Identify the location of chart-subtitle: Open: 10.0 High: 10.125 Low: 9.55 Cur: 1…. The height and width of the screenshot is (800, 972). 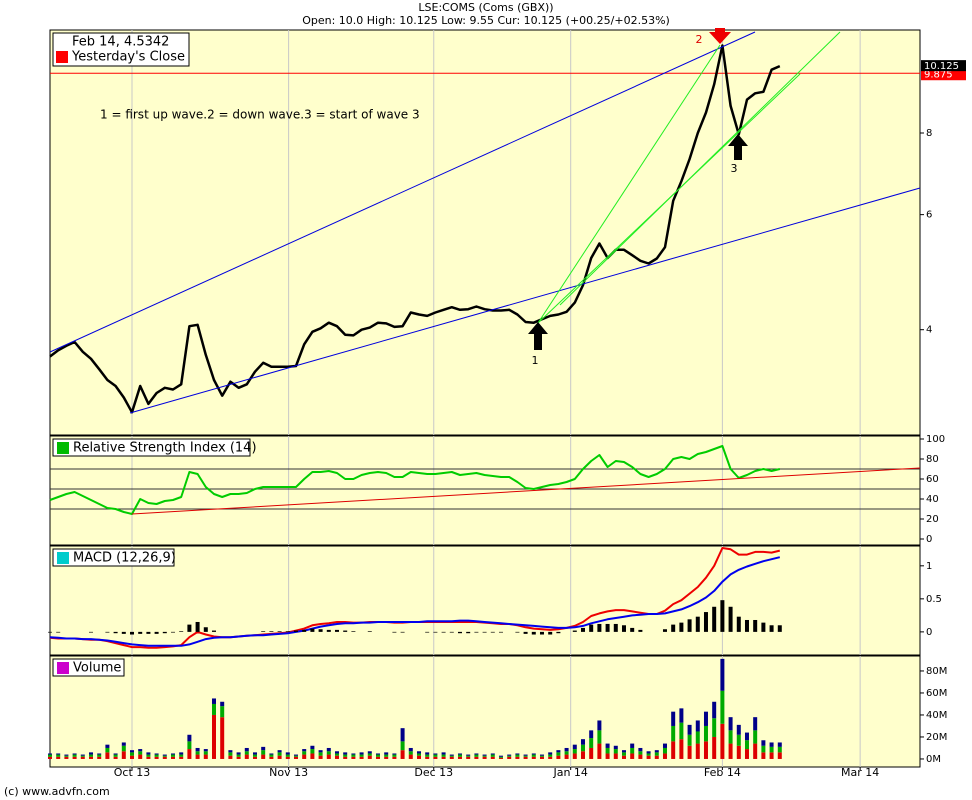
(486, 20).